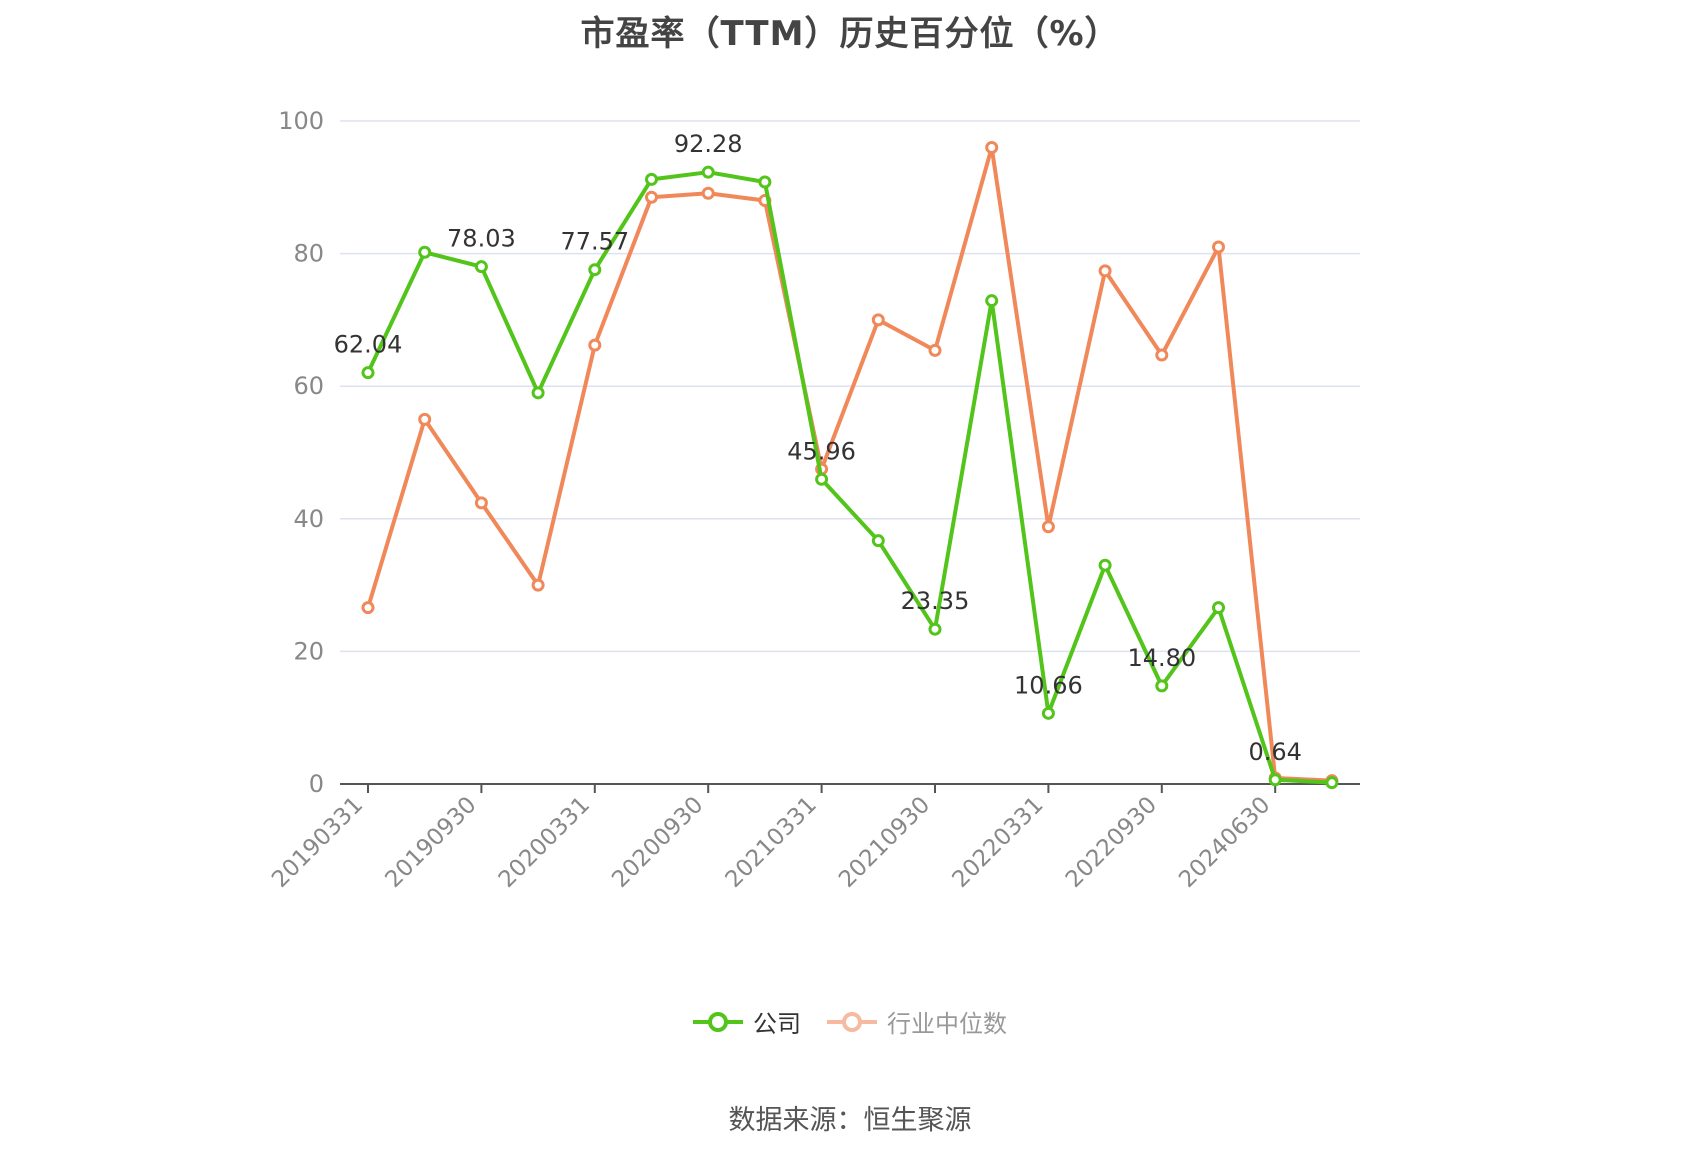 The width and height of the screenshot is (1700, 1150). What do you see at coordinates (997, 842) in the screenshot?
I see `x-tick-label: 20220331` at bounding box center [997, 842].